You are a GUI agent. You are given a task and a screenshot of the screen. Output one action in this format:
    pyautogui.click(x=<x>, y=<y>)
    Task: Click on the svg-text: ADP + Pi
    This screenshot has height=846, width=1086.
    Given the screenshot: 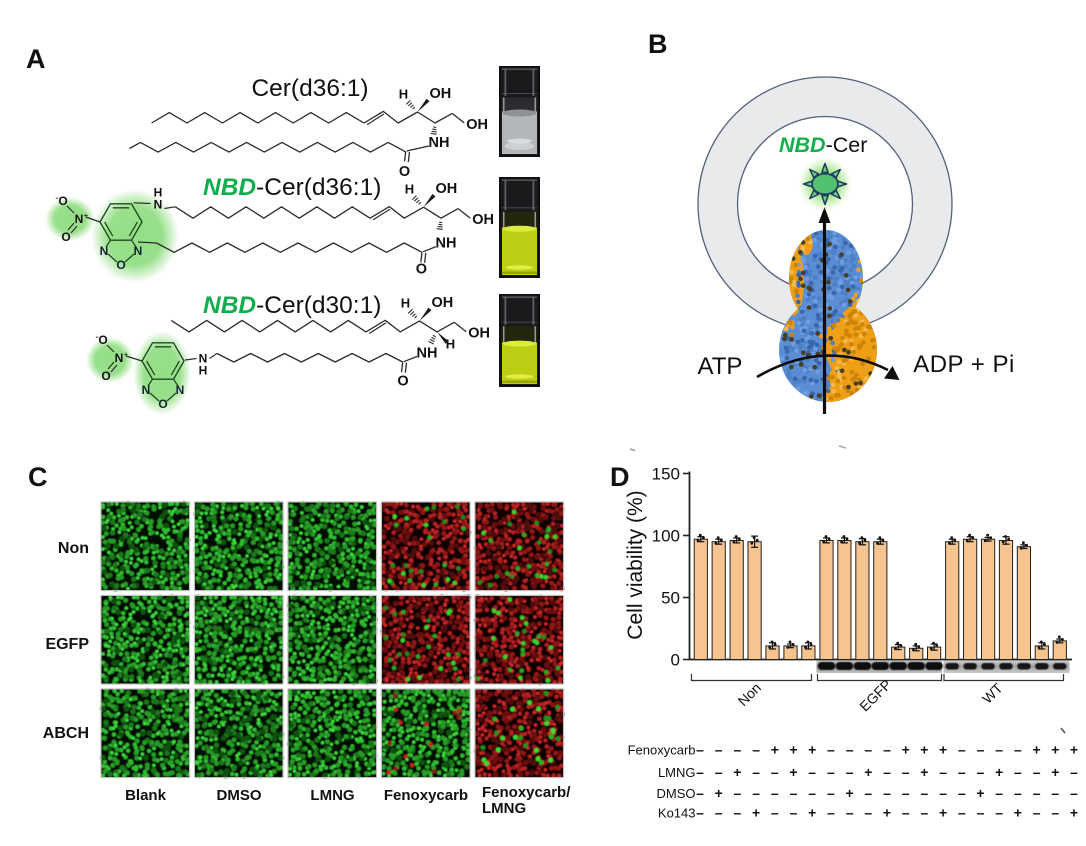 What is the action you would take?
    pyautogui.click(x=964, y=364)
    